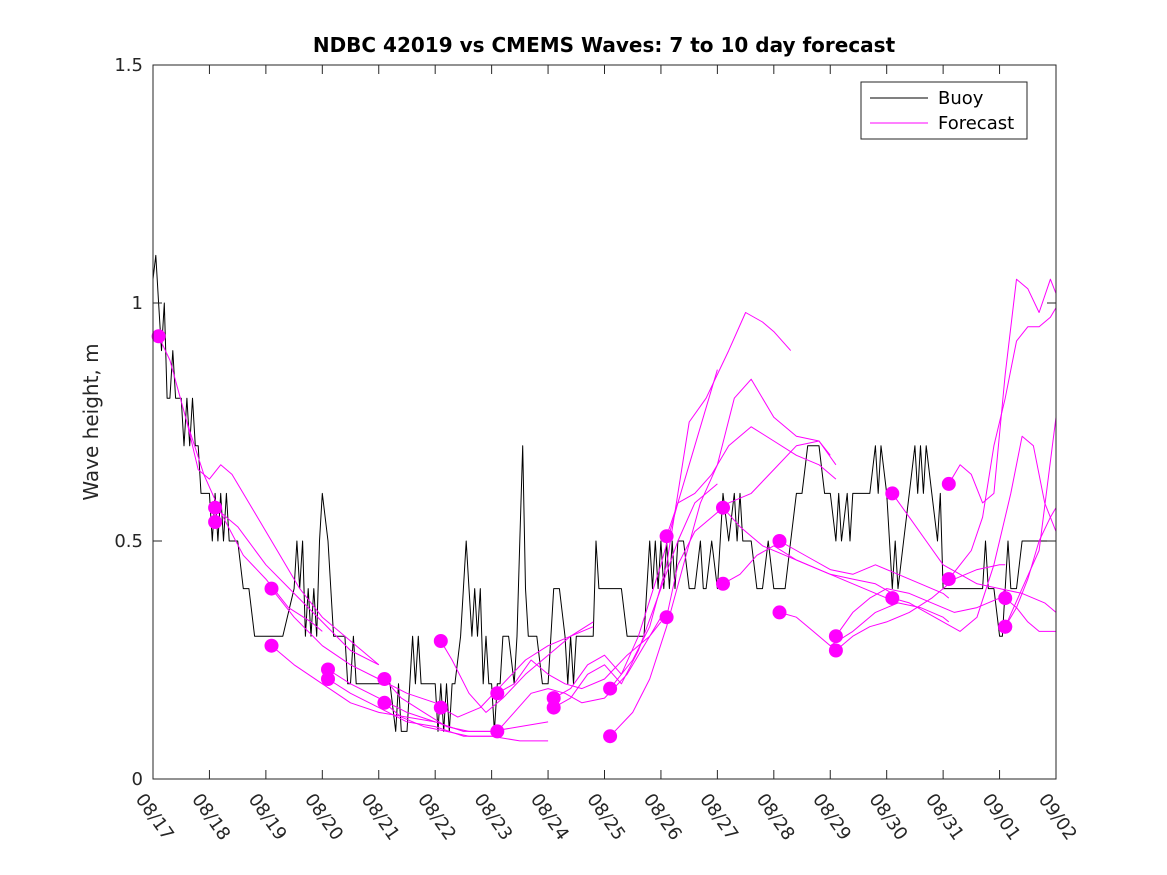 The height and width of the screenshot is (875, 1167). I want to click on legend-buoy-label: Buoy, so click(961, 98).